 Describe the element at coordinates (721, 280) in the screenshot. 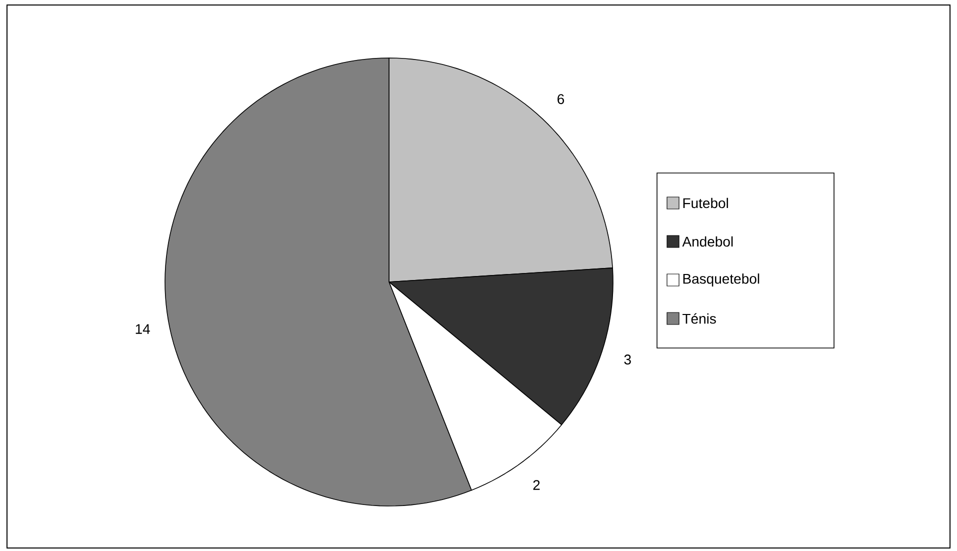

I see `legend-label: Basquetebol` at that location.